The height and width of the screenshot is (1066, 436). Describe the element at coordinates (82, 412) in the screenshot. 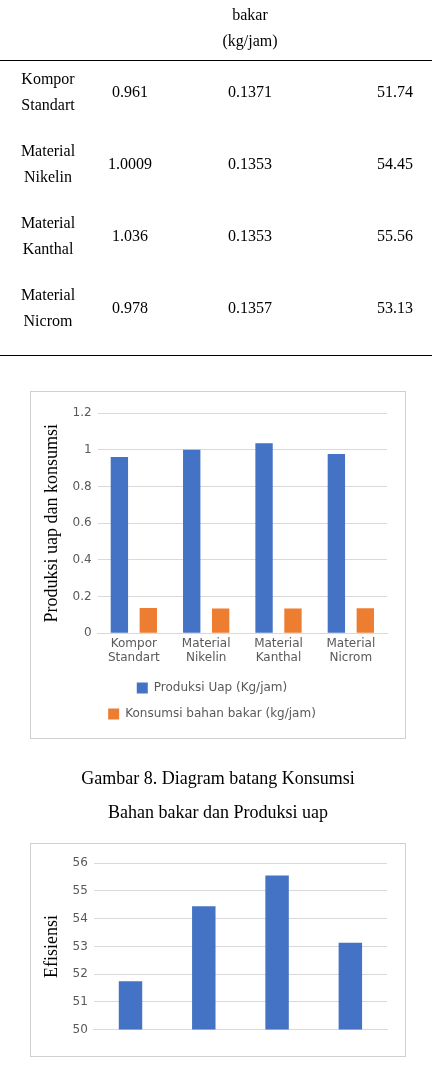

I see `y-tick-label: 1.2` at that location.